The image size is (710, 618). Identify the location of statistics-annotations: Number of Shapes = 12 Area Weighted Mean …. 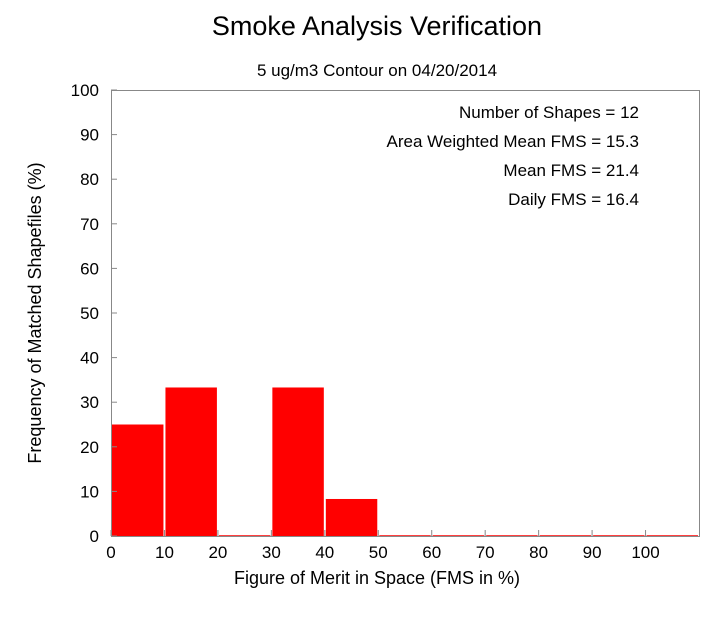
(513, 156).